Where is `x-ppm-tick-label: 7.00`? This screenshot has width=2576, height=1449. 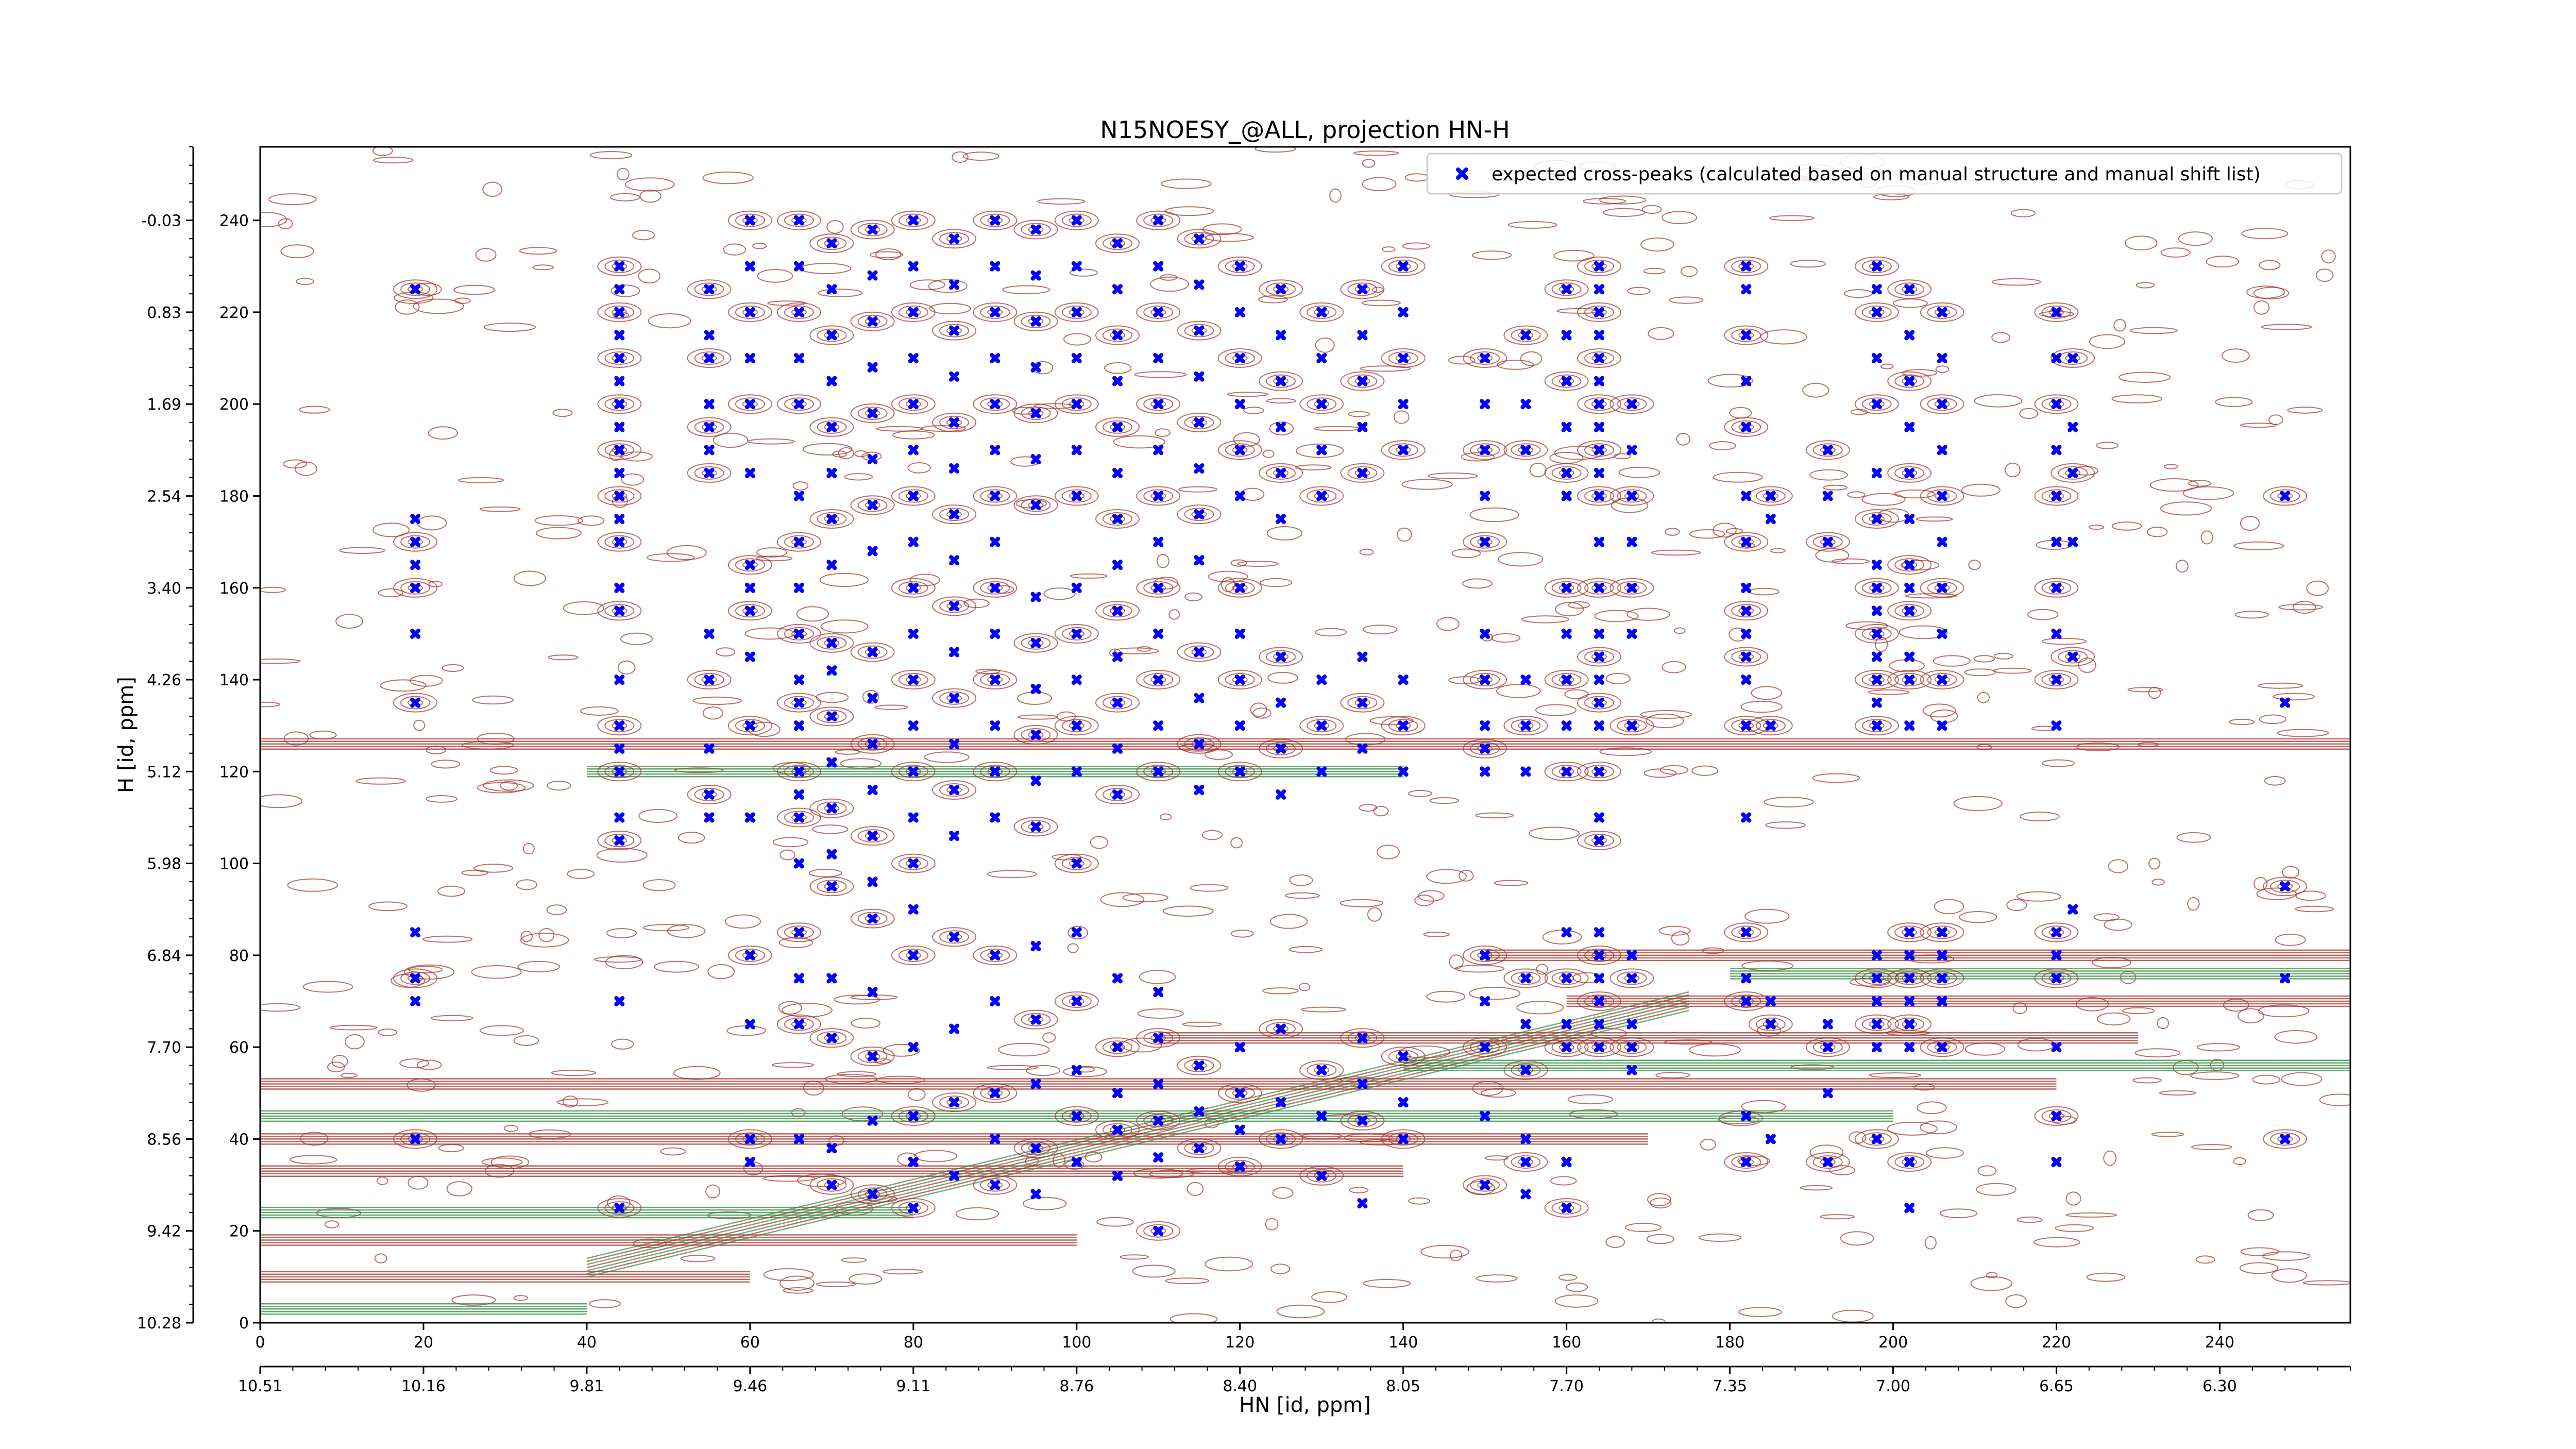
x-ppm-tick-label: 7.00 is located at coordinates (1893, 1386).